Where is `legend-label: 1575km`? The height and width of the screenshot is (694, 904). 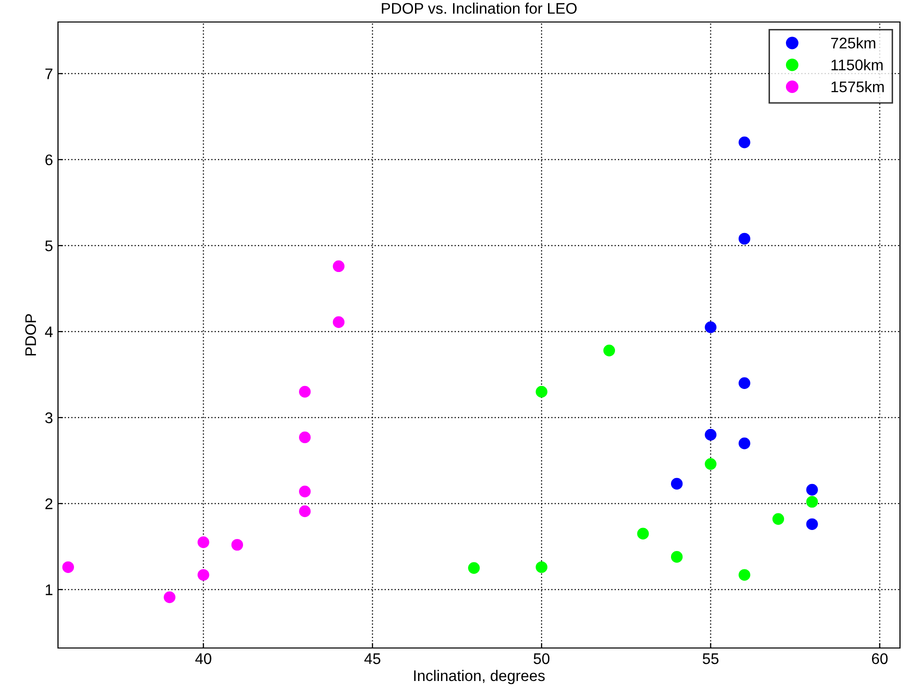 legend-label: 1575km is located at coordinates (858, 86).